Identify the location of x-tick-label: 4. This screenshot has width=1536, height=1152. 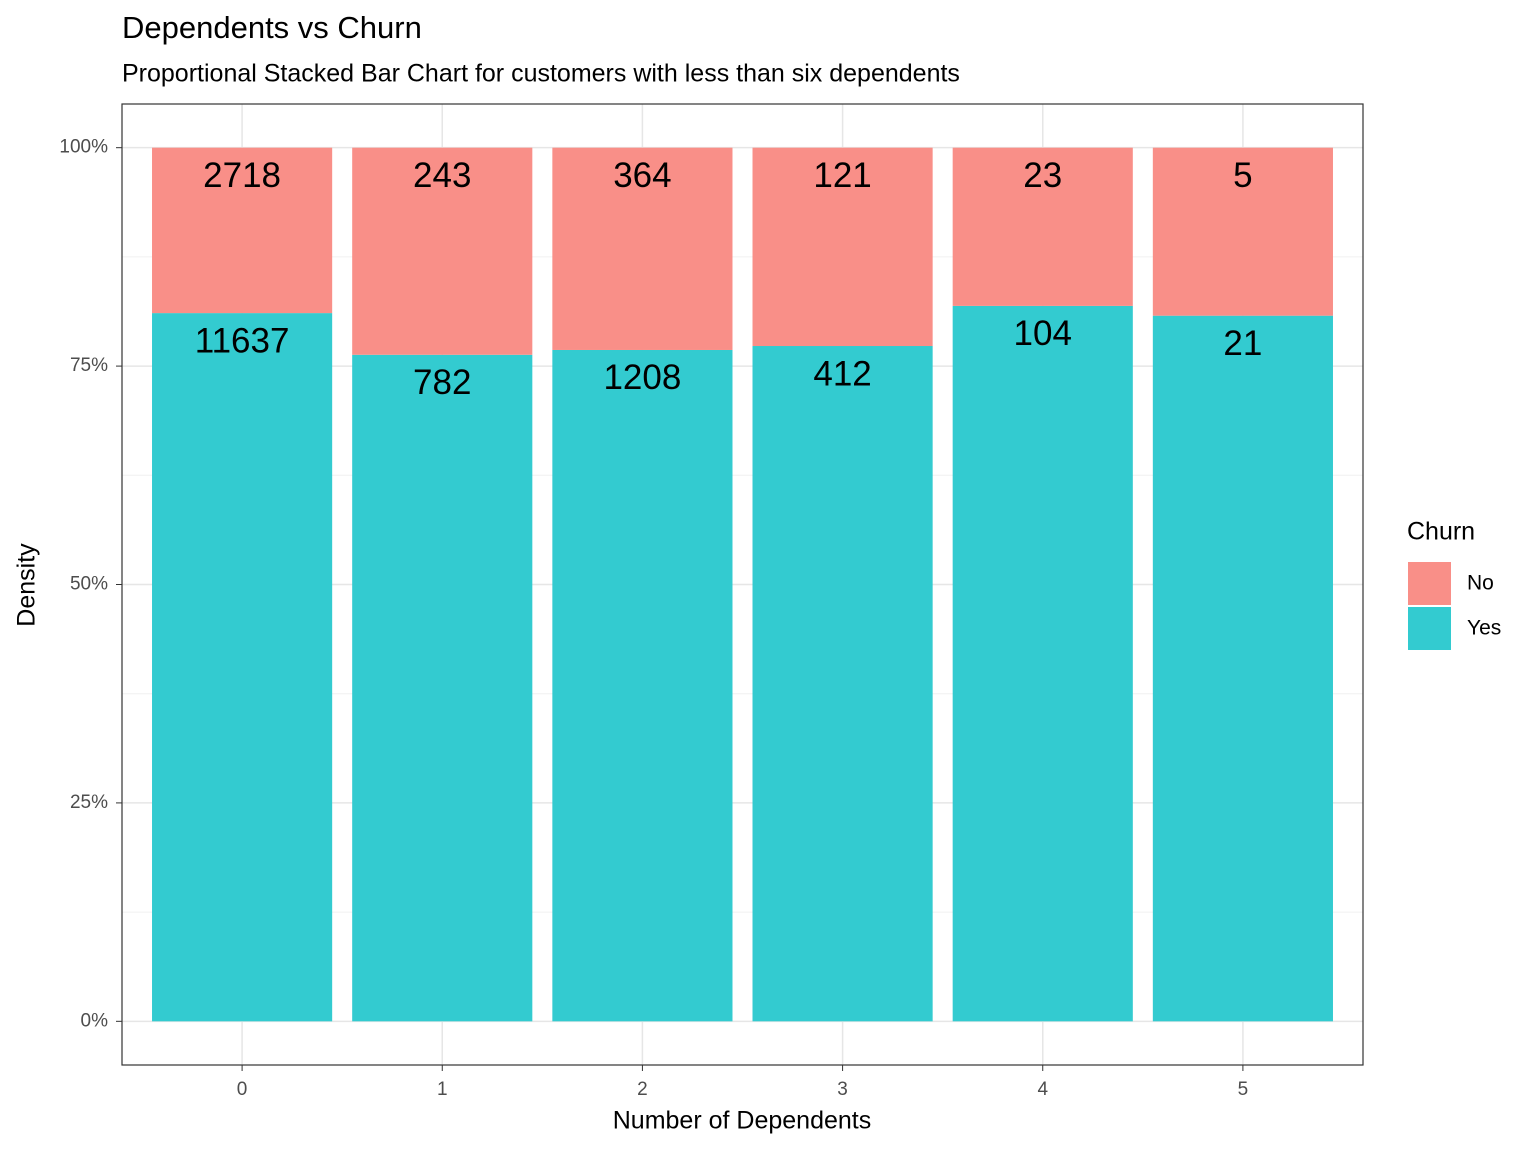
(1042, 1089).